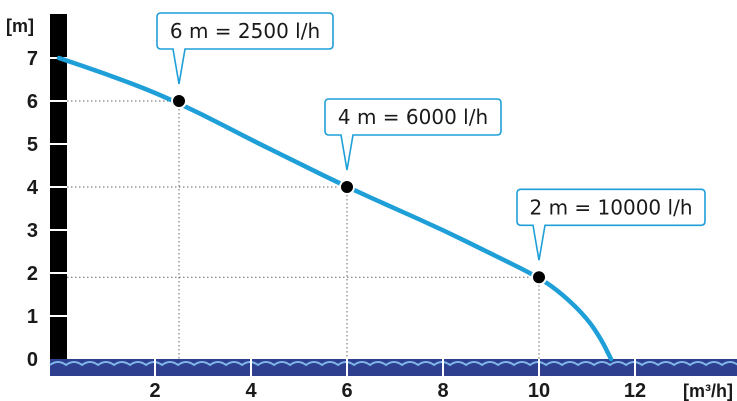  I want to click on x-tick-label: 8, so click(442, 390).